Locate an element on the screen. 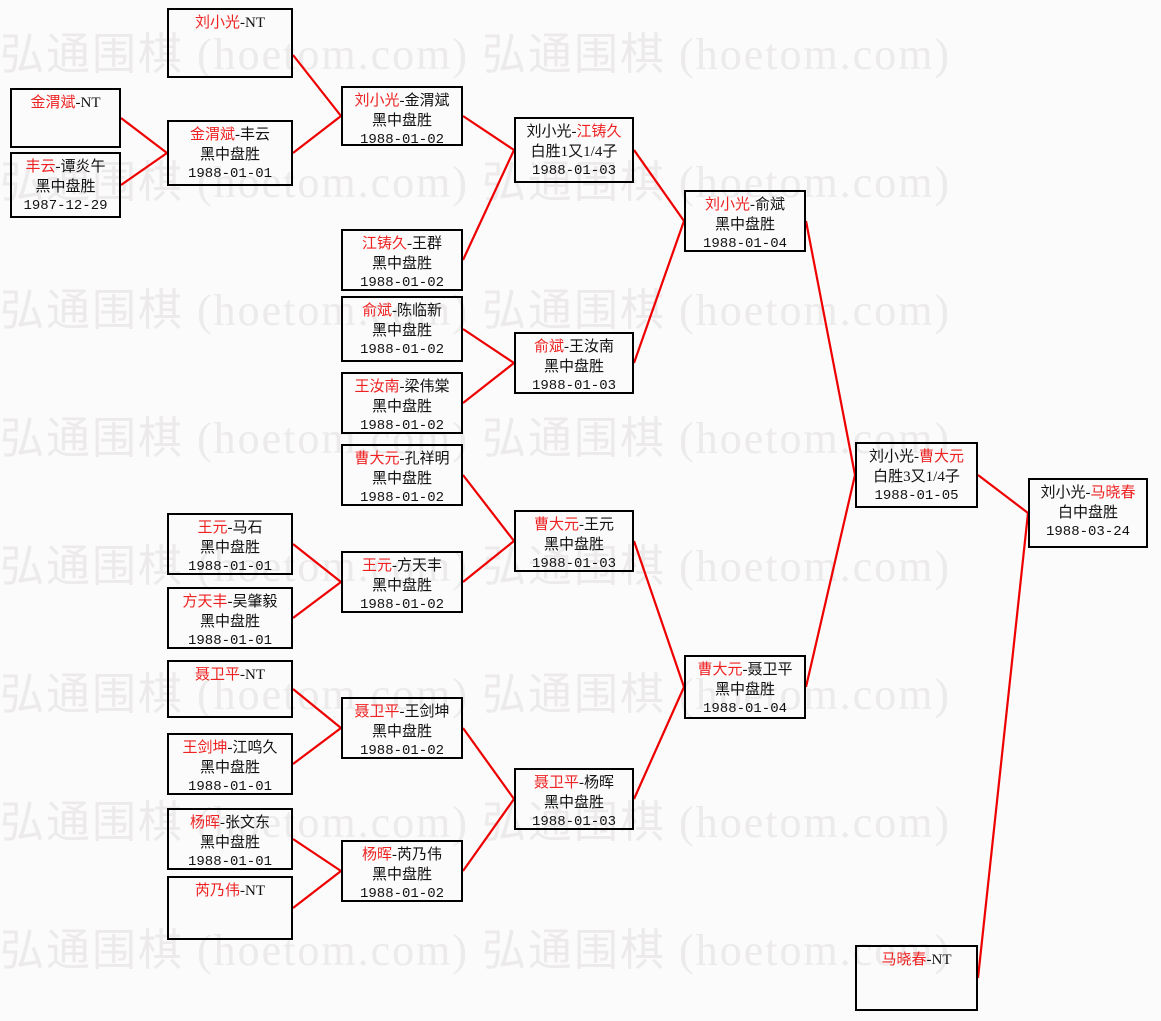 Image resolution: width=1161 pixels, height=1021 pixels. match-box: 刘小光-NT is located at coordinates (230, 43).